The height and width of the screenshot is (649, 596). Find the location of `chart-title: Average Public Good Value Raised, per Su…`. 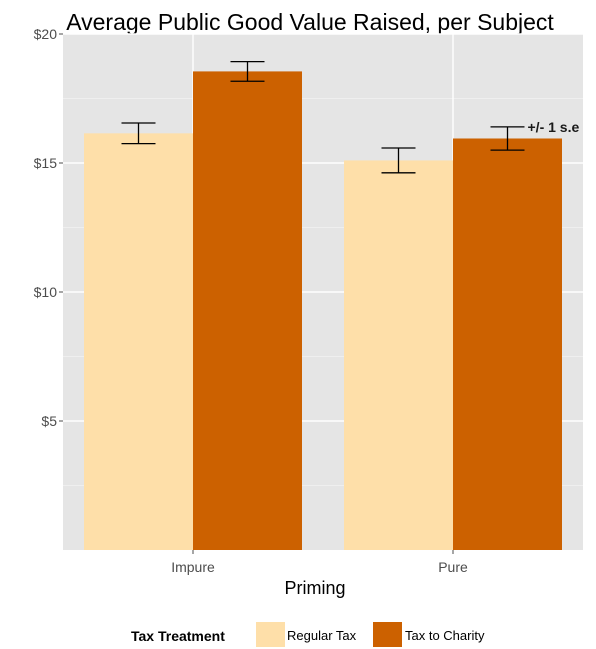

chart-title: Average Public Good Value Raised, per Su… is located at coordinates (310, 22).